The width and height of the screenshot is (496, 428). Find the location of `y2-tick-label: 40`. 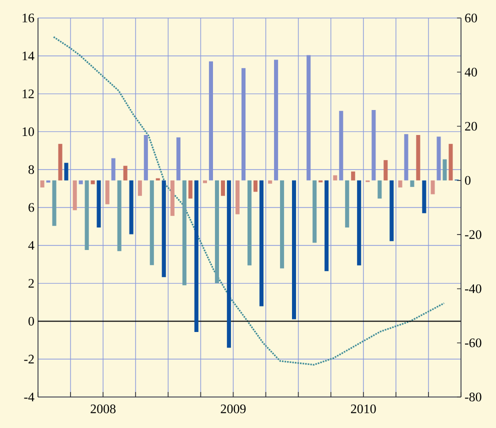

y2-tick-label: 40 is located at coordinates (470, 72).